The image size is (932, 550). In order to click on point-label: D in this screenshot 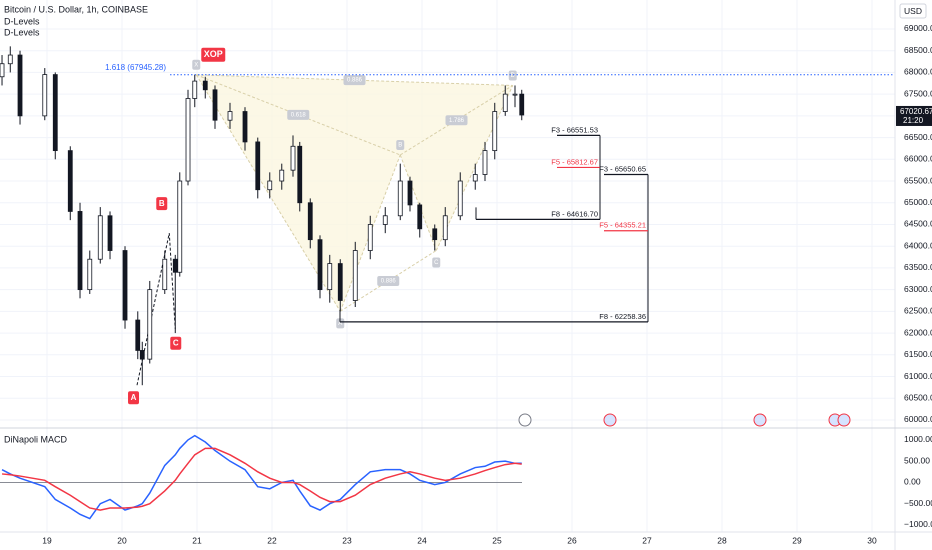, I will do `click(513, 76)`.